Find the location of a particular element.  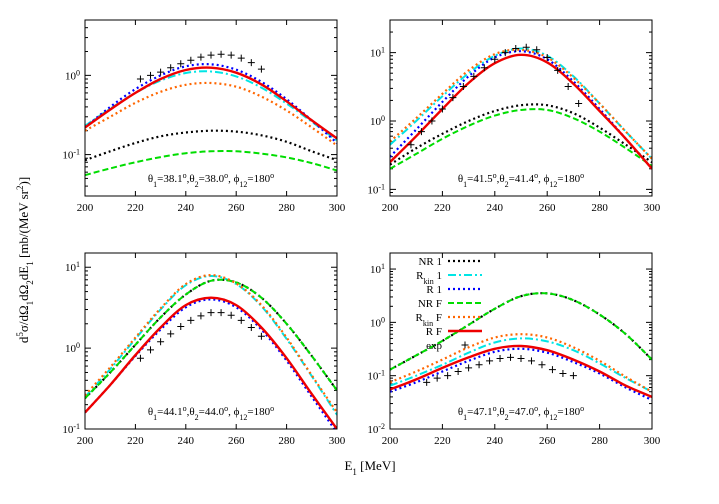

legend-label: Rkin 1 is located at coordinates (429, 278).